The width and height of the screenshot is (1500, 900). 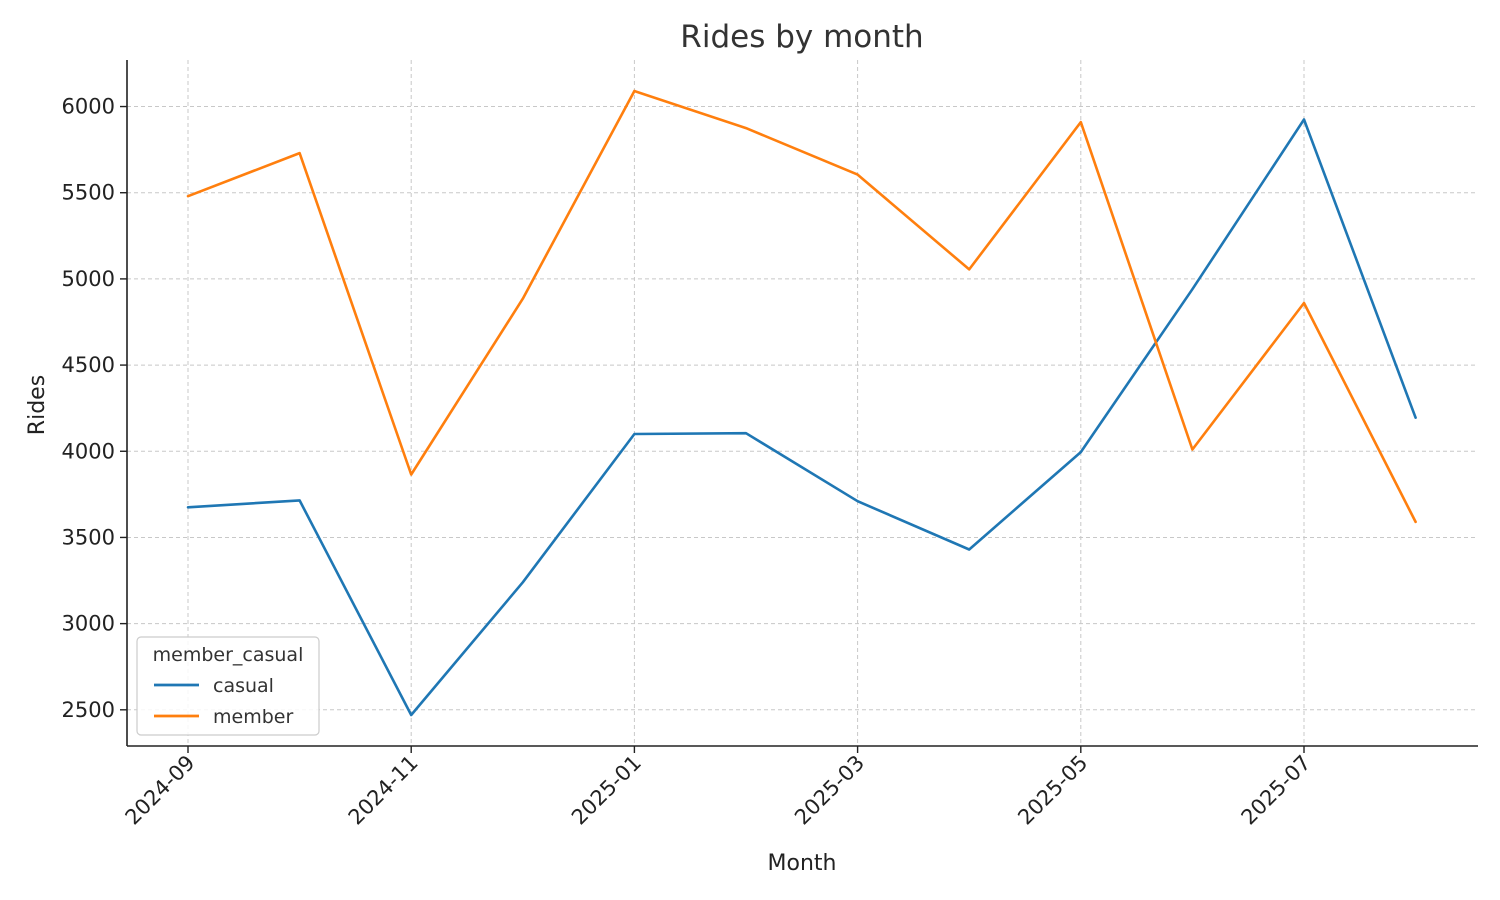 I want to click on y-ticks: 2500 3000 3500 4000 4500 5000 5500 6000, so click(x=94, y=408).